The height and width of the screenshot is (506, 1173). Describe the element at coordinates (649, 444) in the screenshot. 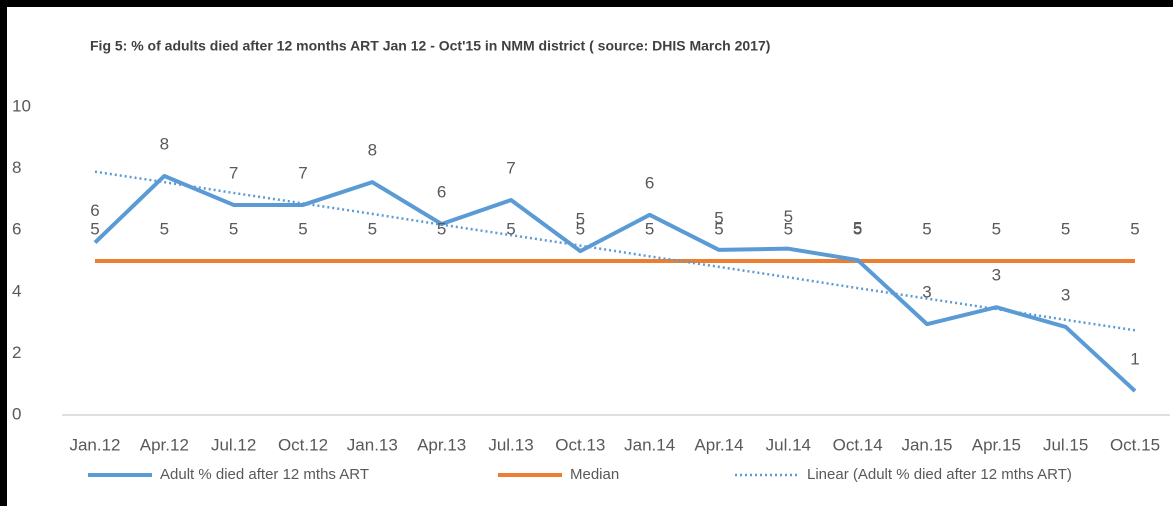

I see `x-tick-label: Jan.14` at that location.